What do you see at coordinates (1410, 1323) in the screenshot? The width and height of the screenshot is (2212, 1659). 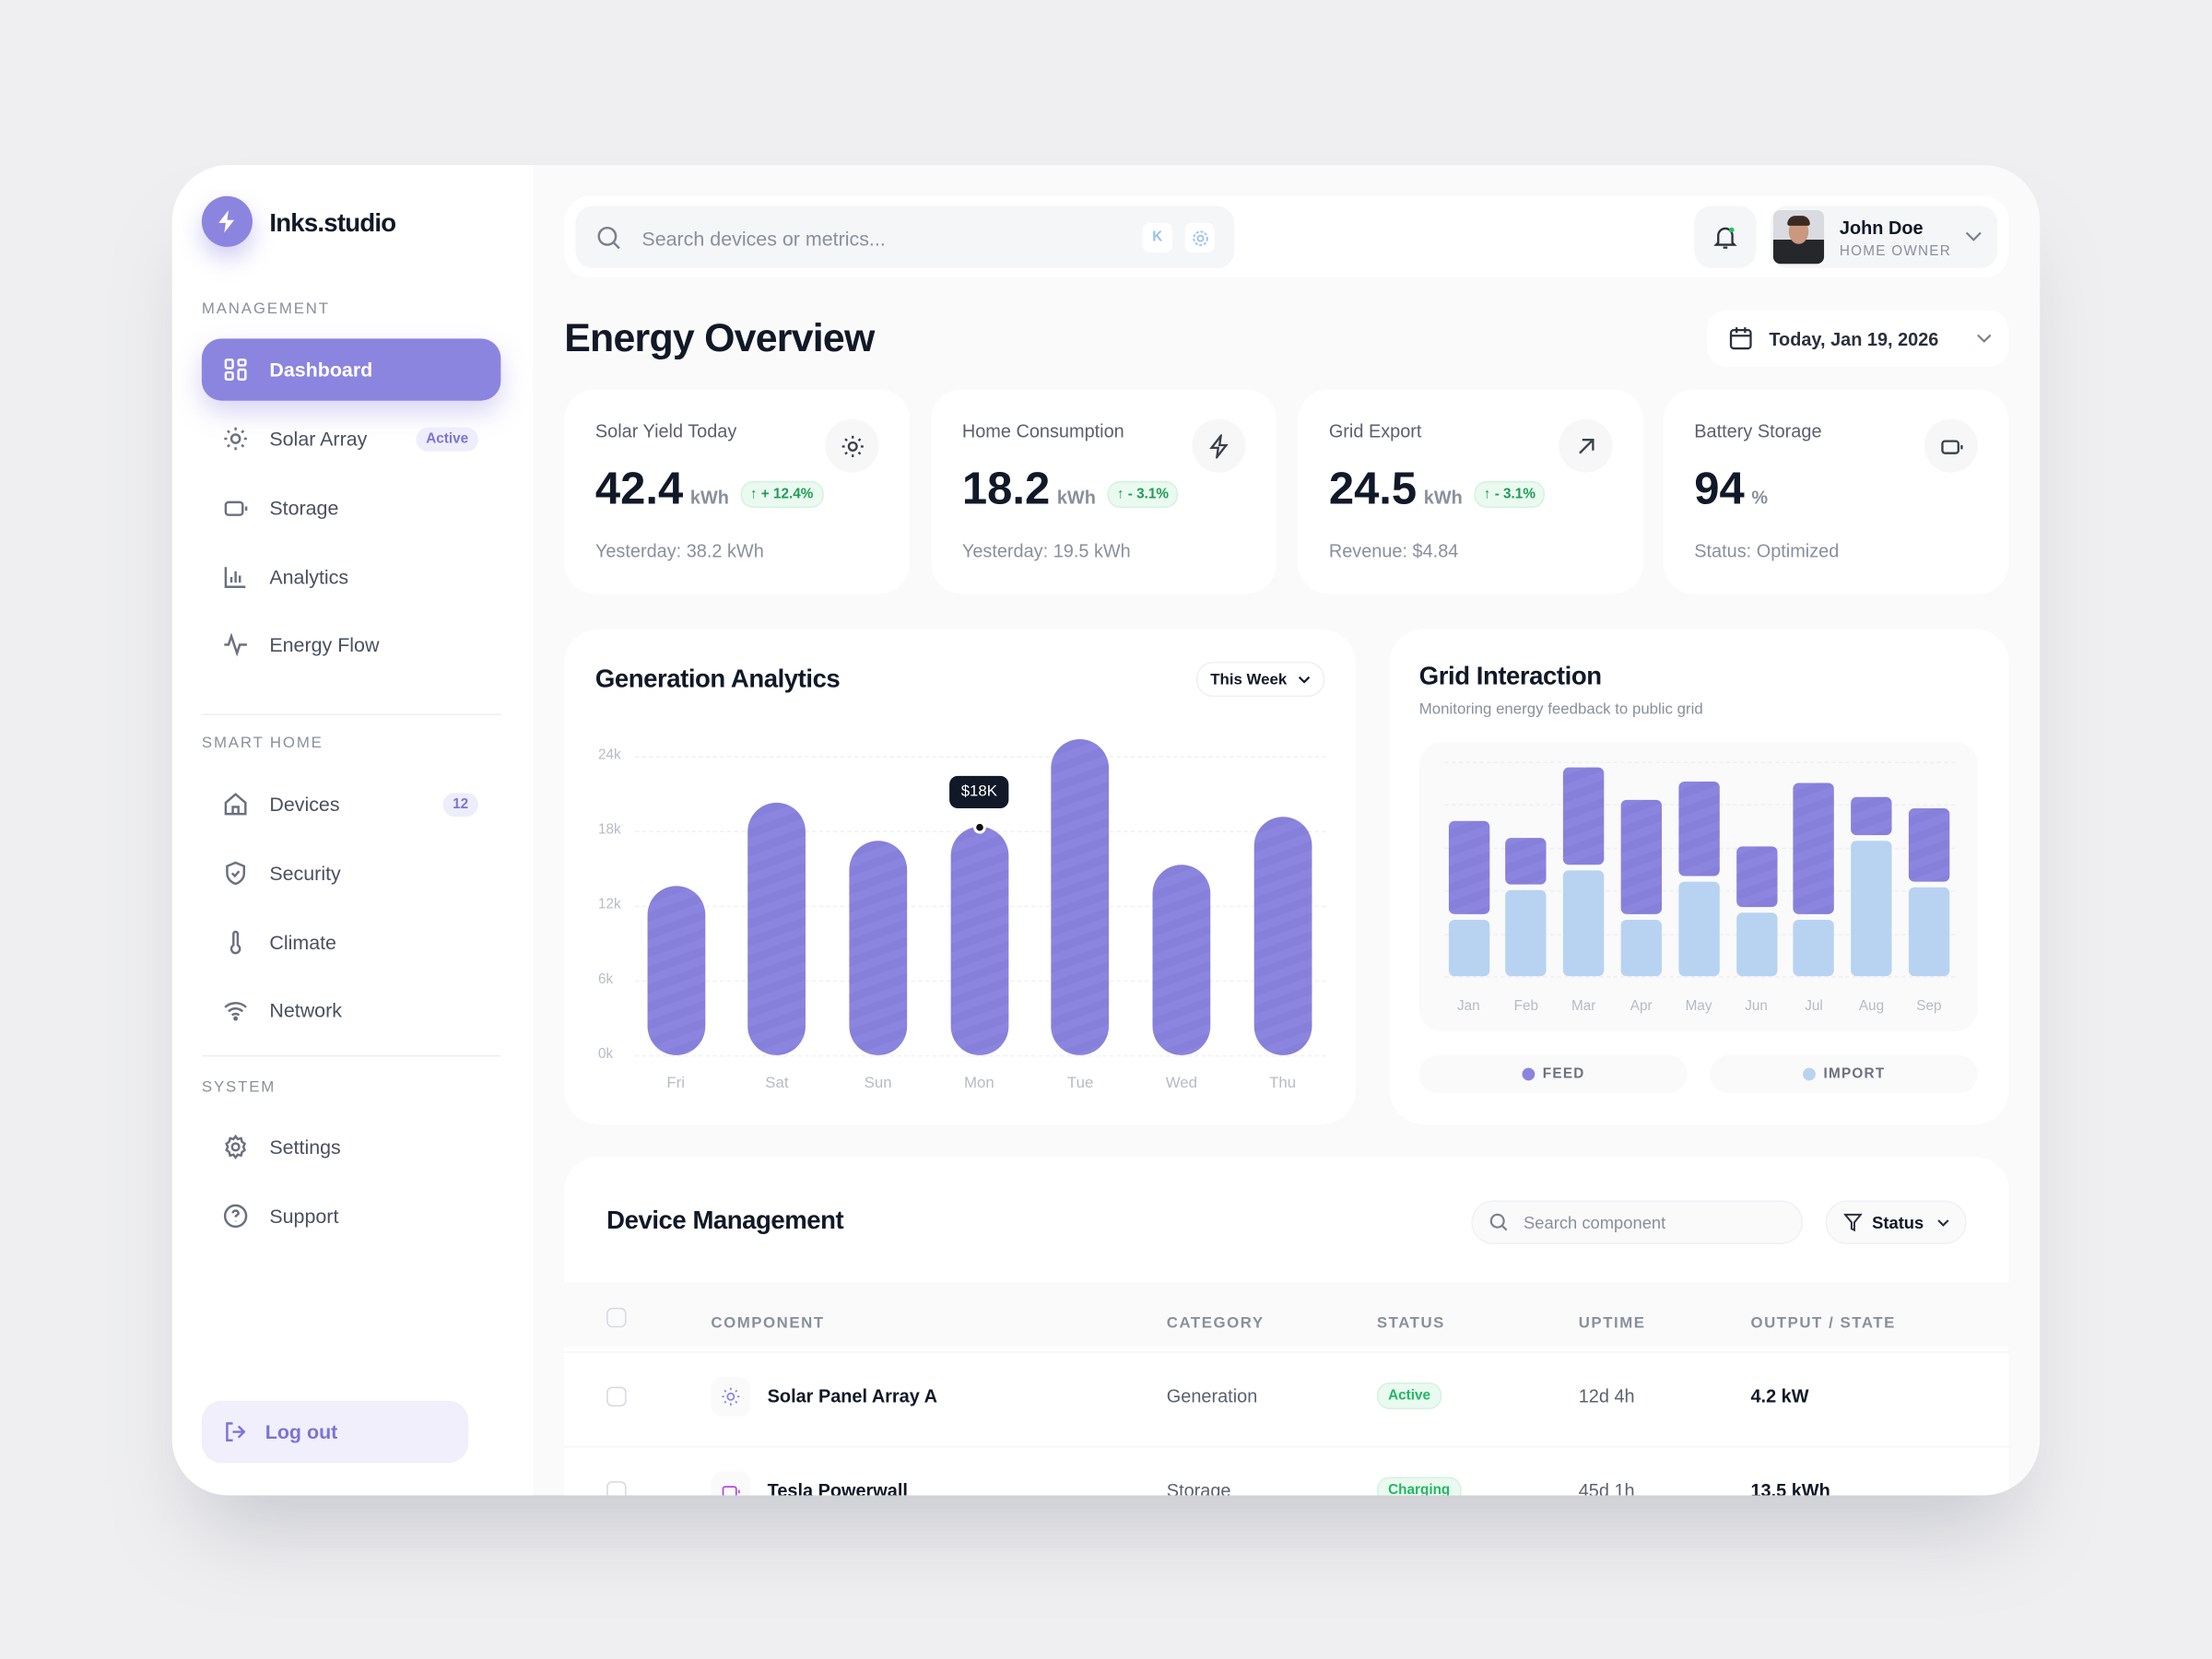 I see `column-header: STATUS` at bounding box center [1410, 1323].